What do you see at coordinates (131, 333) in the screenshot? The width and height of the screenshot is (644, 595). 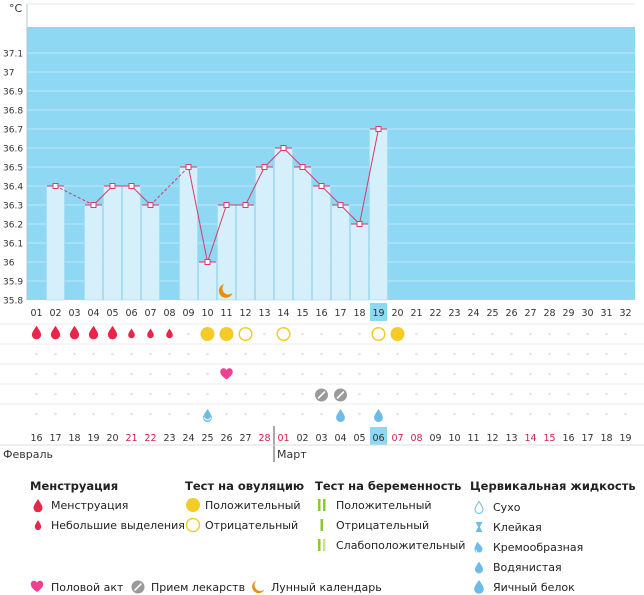 I see `light-spotting-drop` at bounding box center [131, 333].